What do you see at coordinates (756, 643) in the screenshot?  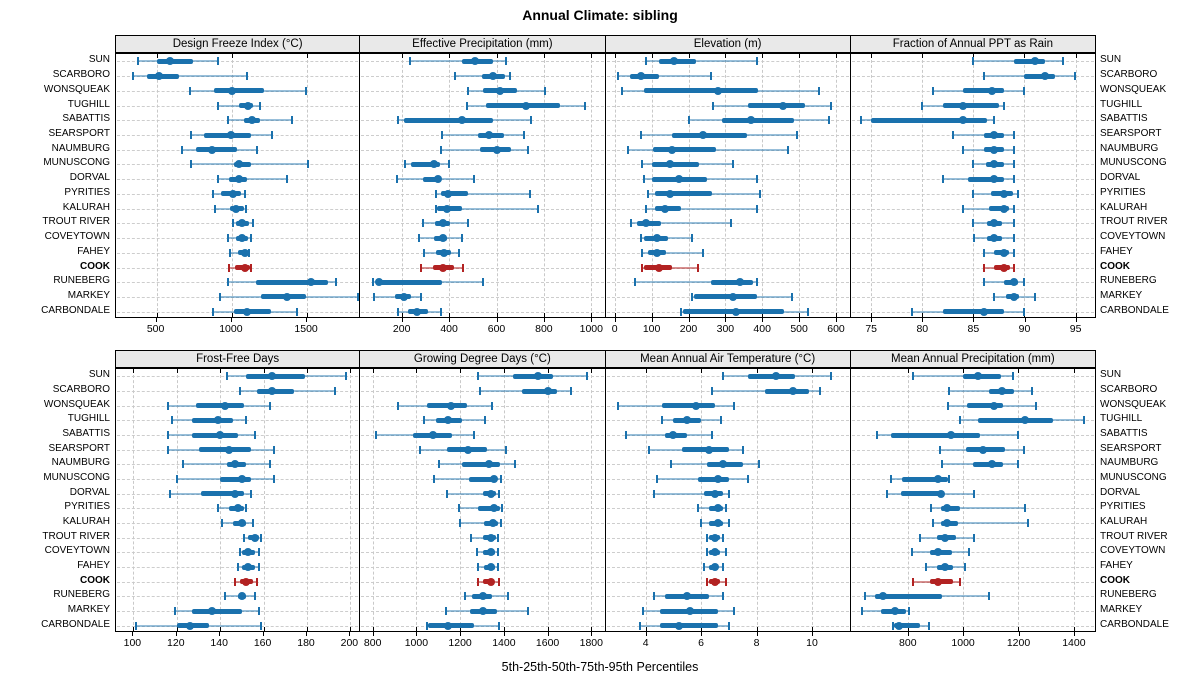 I see `axis-tick-label: 8` at bounding box center [756, 643].